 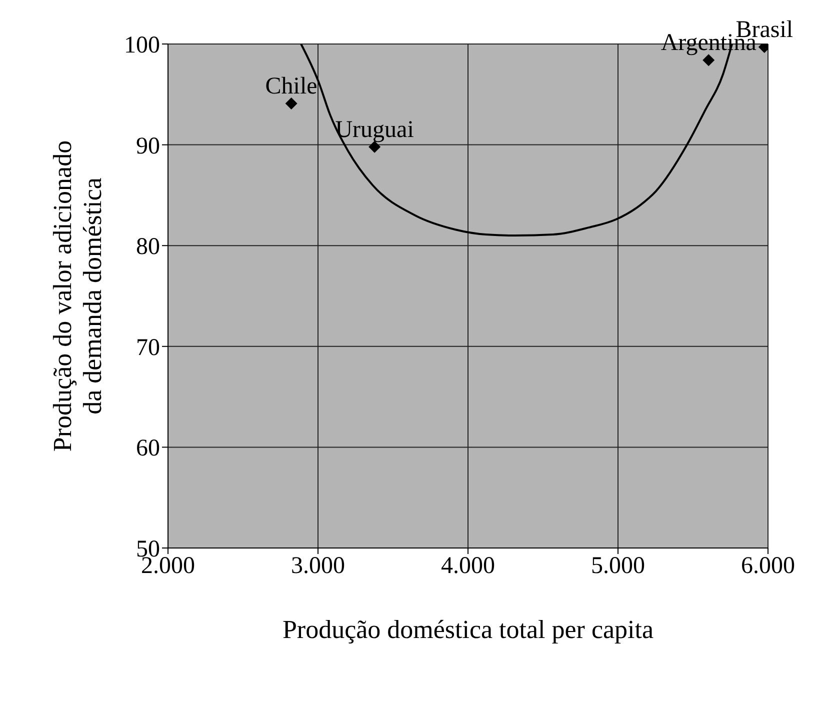 What do you see at coordinates (142, 45) in the screenshot?
I see `y-tick-label: 100` at bounding box center [142, 45].